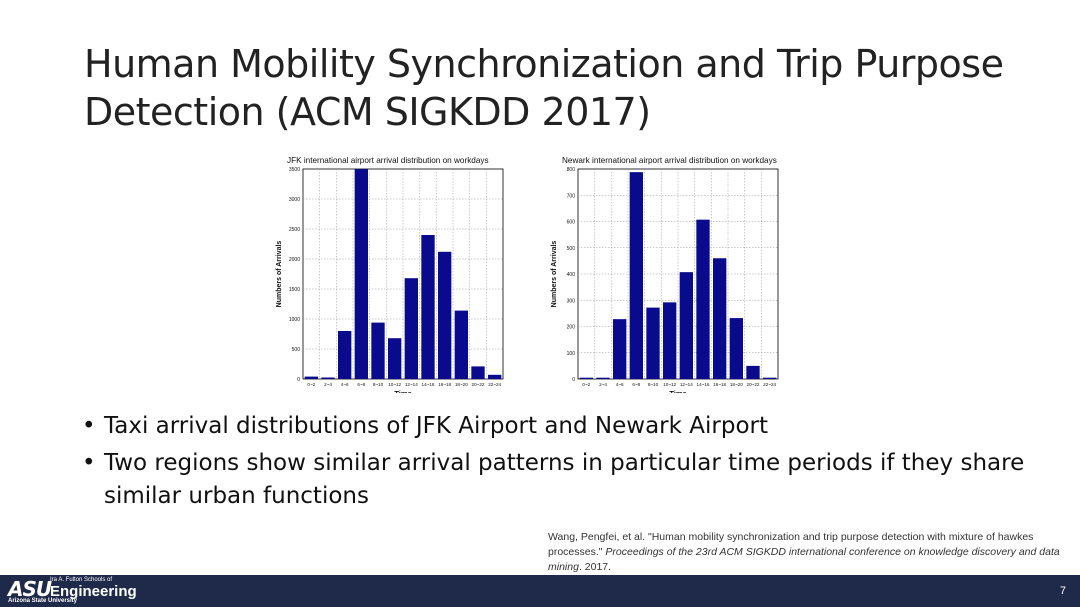  Describe the element at coordinates (719, 384) in the screenshot. I see `newark-xtick-label: 16~18` at that location.